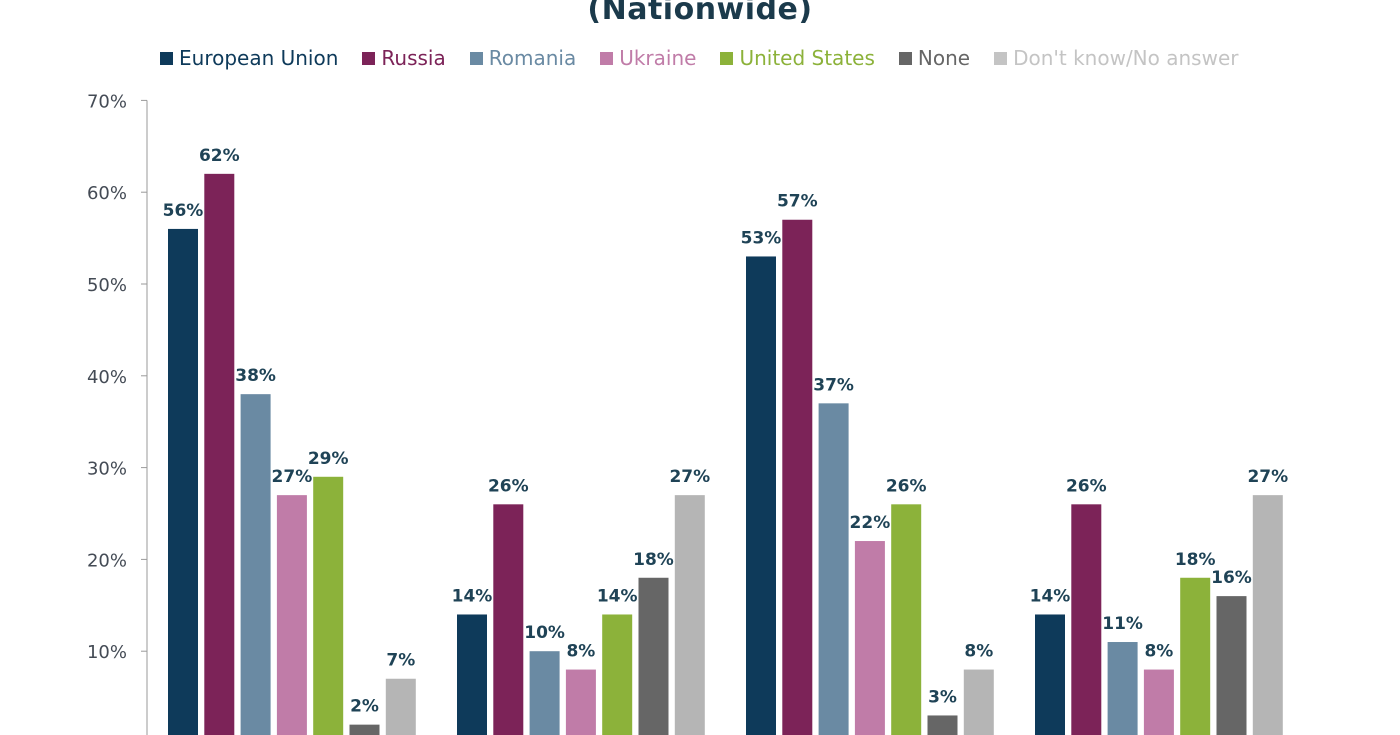 The height and width of the screenshot is (735, 1400). What do you see at coordinates (400, 661) in the screenshot?
I see `data-label: 7%` at bounding box center [400, 661].